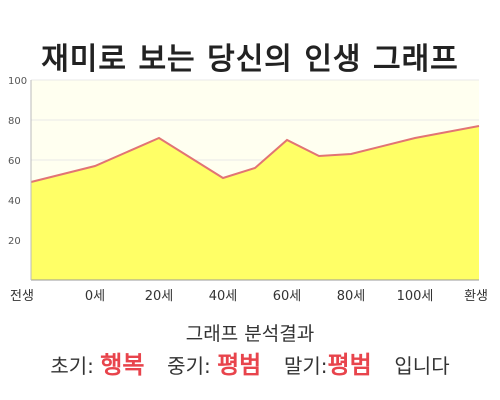 The width and height of the screenshot is (500, 400). I want to click on x-tick-4: 60세, so click(287, 296).